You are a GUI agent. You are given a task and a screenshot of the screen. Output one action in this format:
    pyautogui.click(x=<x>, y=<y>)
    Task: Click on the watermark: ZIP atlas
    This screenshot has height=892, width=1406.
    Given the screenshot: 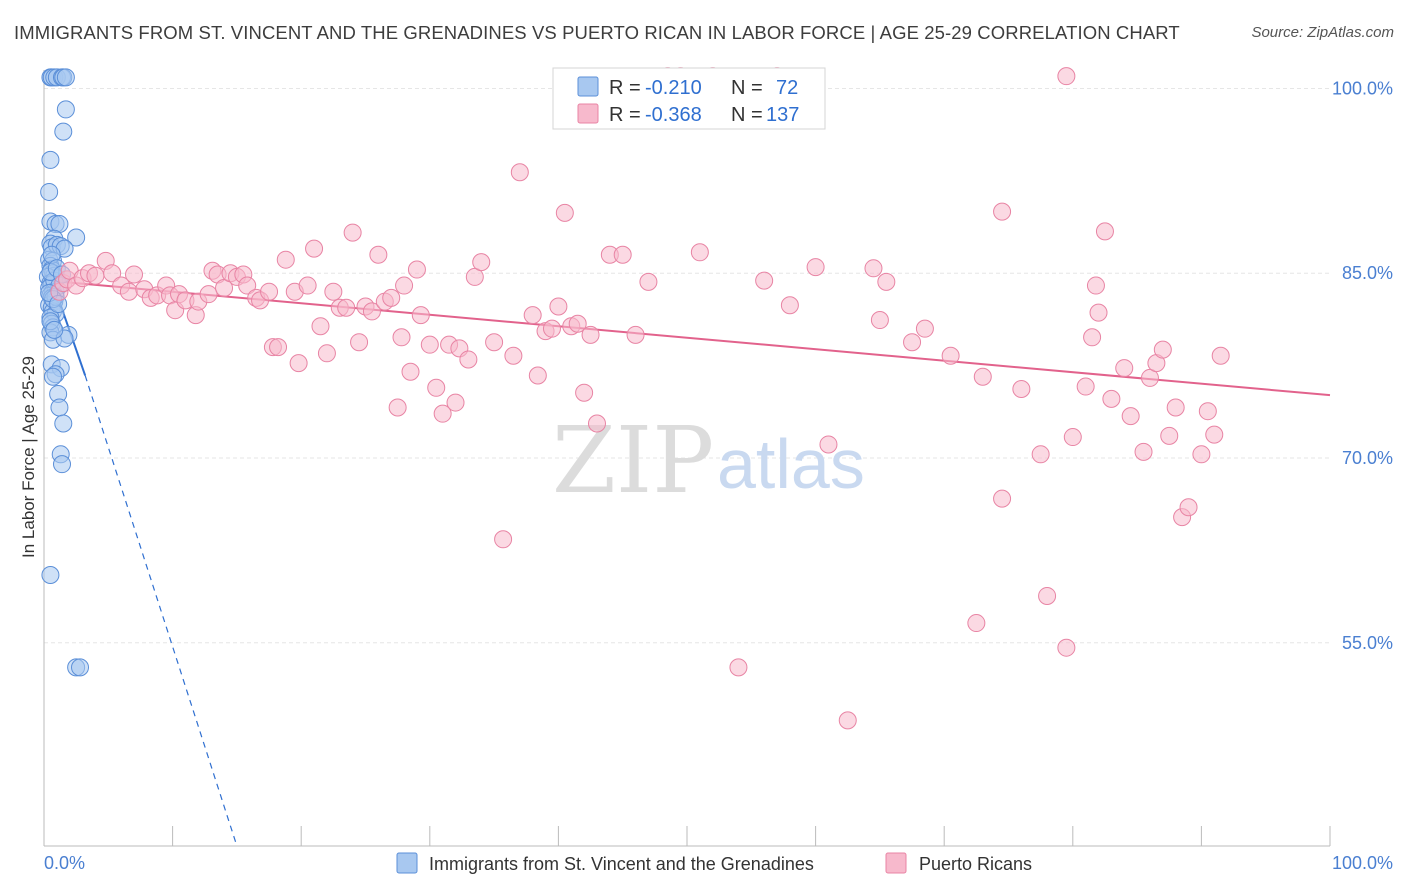 What is the action you would take?
    pyautogui.click(x=708, y=460)
    